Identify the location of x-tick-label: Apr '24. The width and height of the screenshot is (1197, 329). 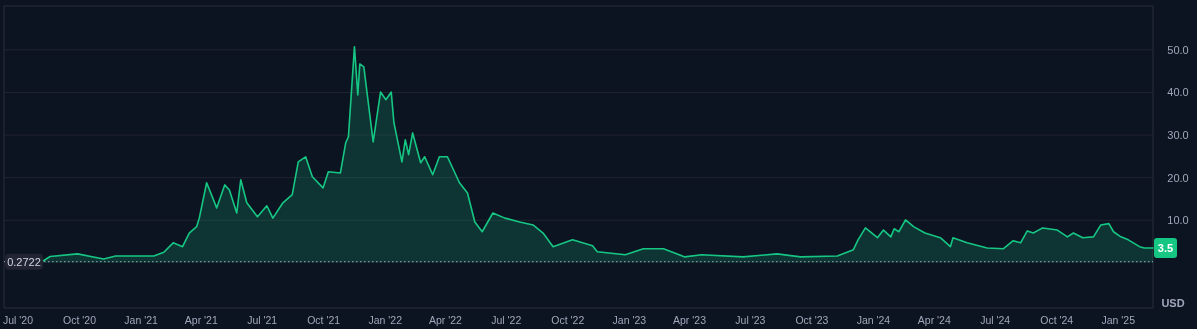
(934, 320).